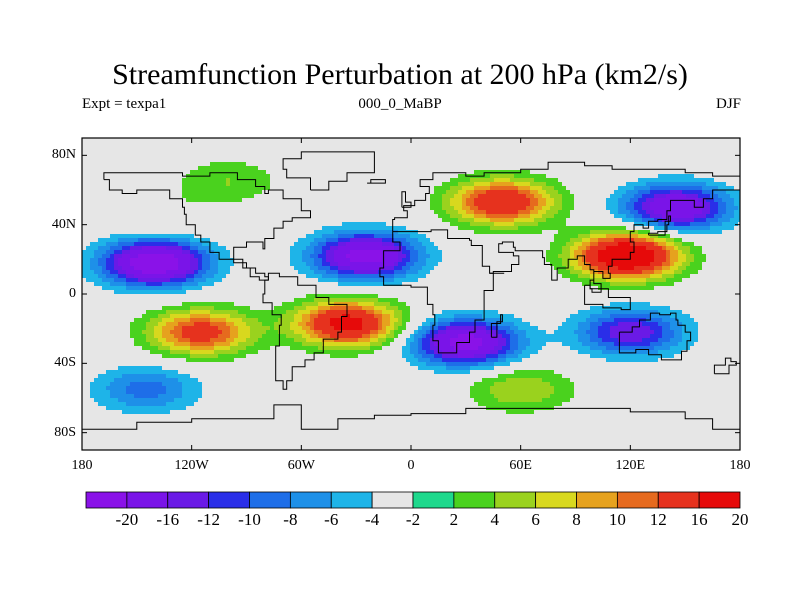 The height and width of the screenshot is (600, 800). What do you see at coordinates (124, 104) in the screenshot?
I see `experiment-label: Expt = texpa1` at bounding box center [124, 104].